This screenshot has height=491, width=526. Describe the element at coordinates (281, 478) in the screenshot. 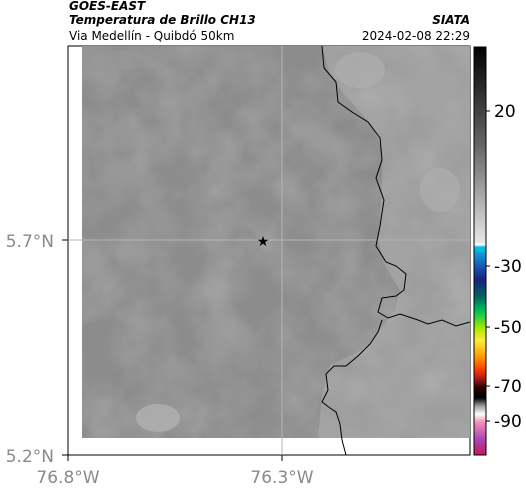

I see `lon-tick-label: 76.3°W` at that location.